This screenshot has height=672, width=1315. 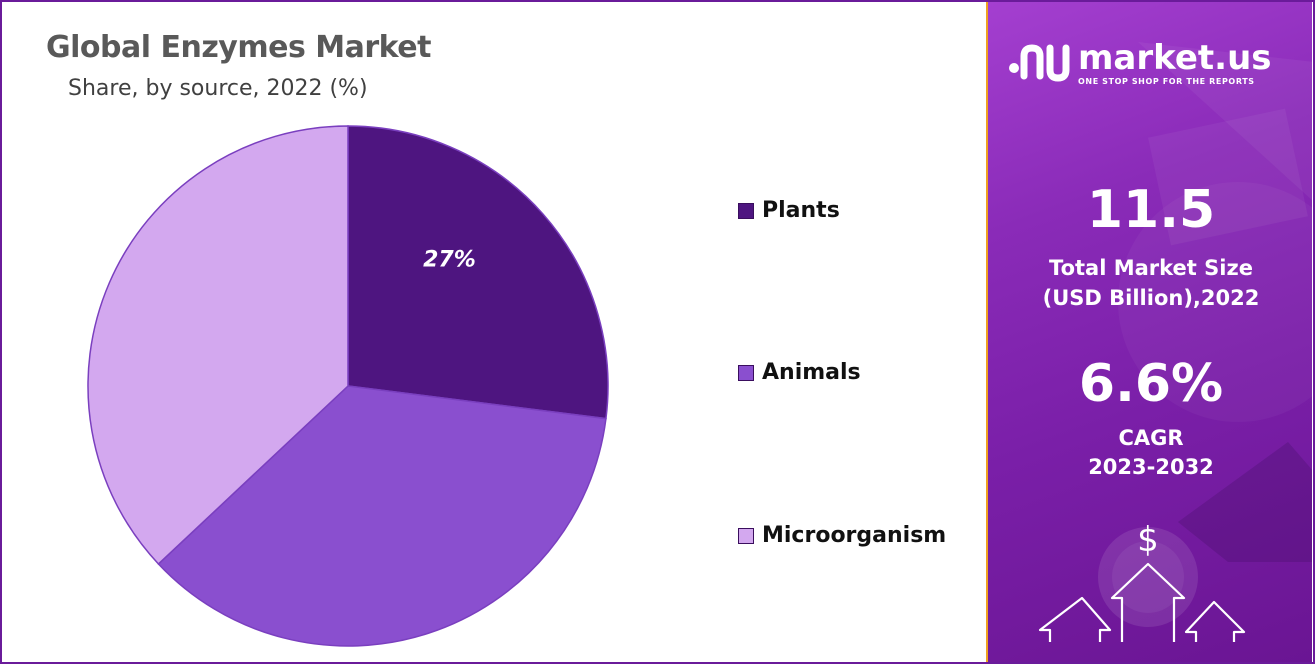 I want to click on legend-item-plants: Plants, so click(x=789, y=210).